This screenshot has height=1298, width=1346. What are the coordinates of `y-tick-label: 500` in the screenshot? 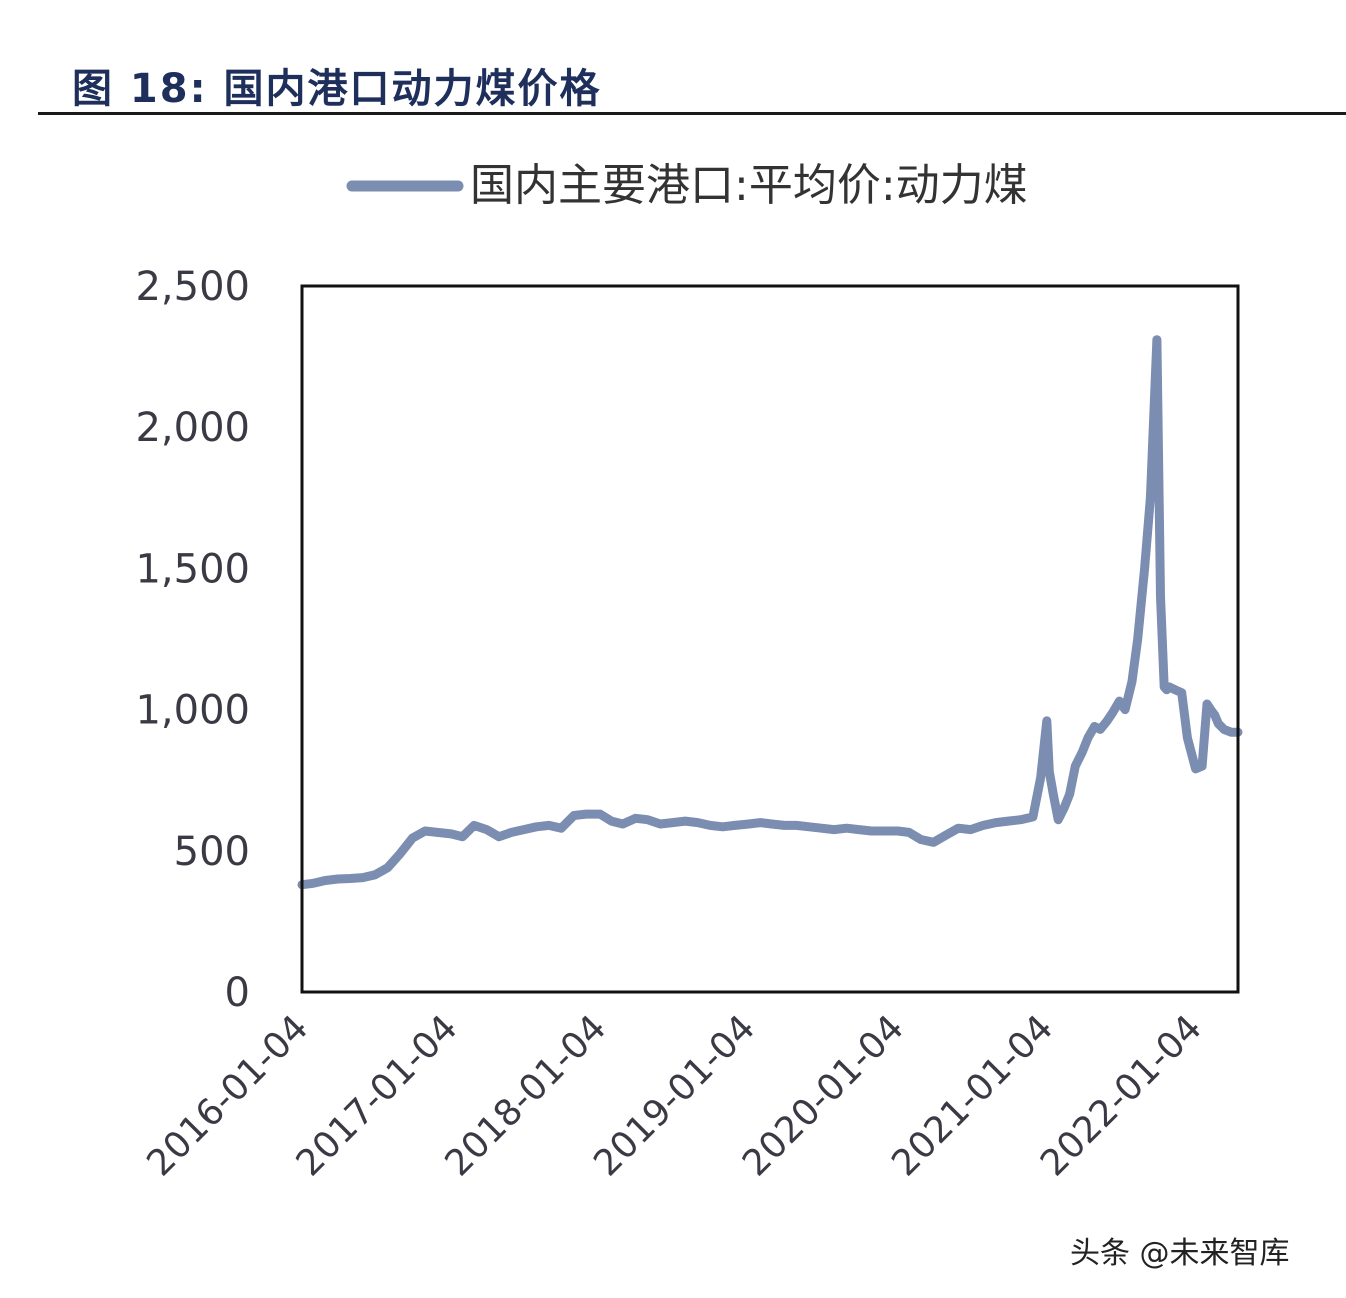 It's located at (212, 852).